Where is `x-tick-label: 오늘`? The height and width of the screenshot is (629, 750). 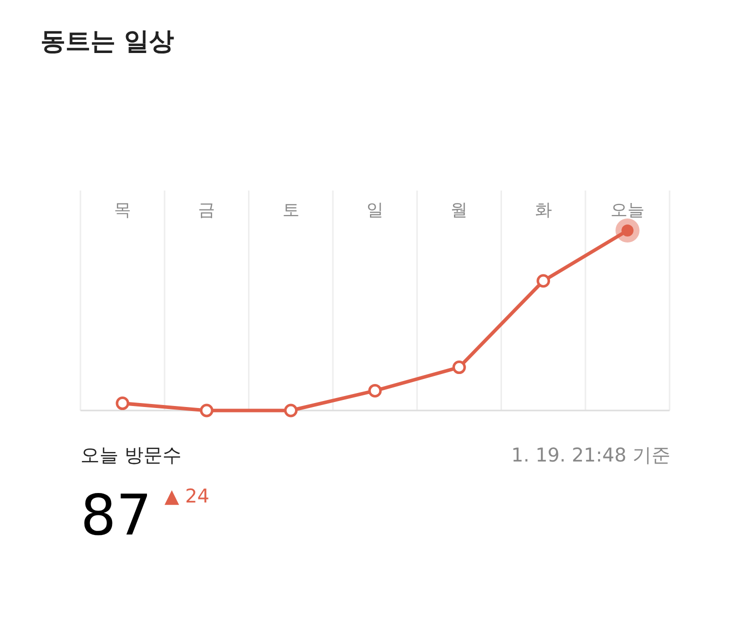 x-tick-label: 오늘 is located at coordinates (627, 210).